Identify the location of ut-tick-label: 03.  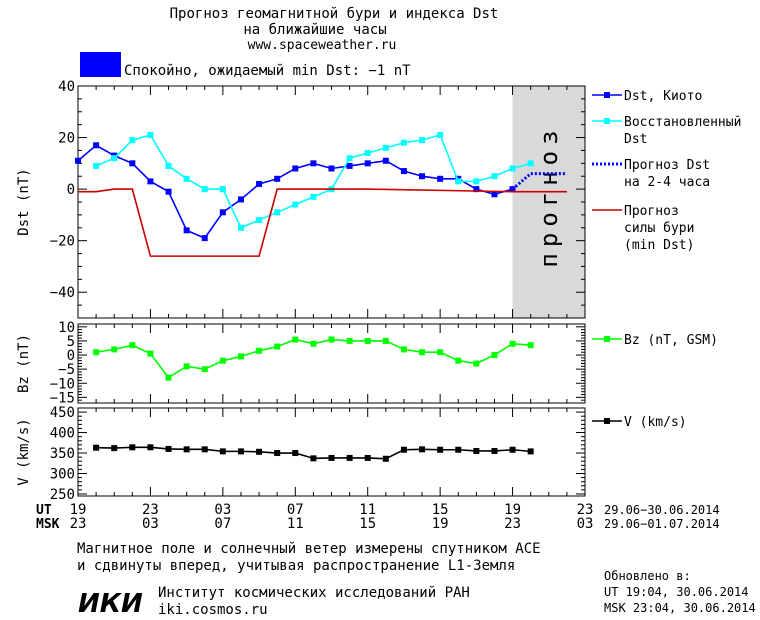
(222, 510).